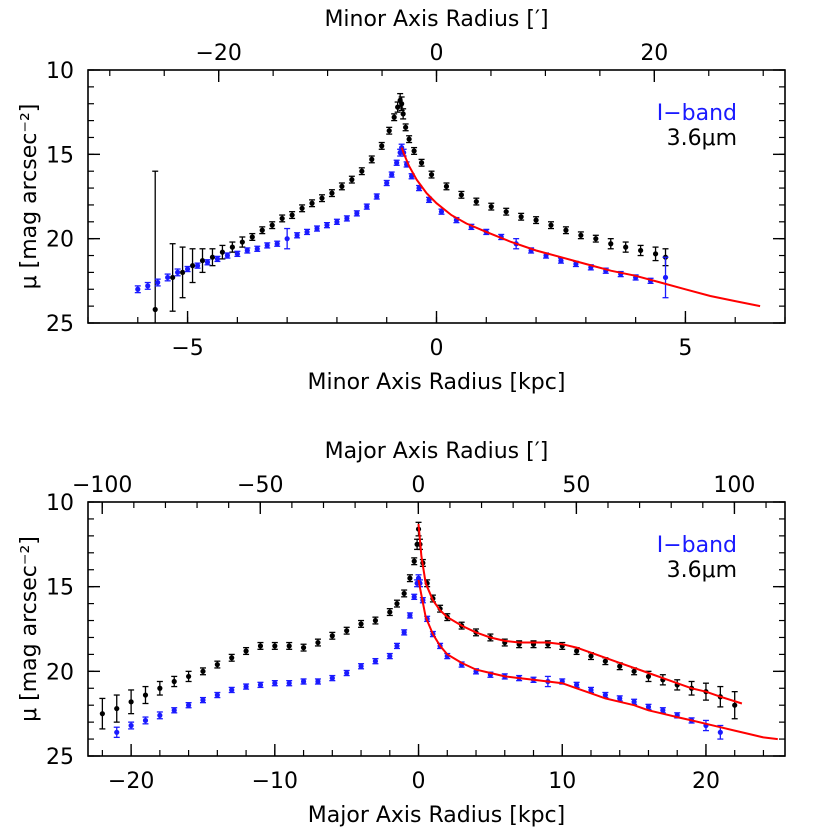 This screenshot has height=830, width=830. Describe the element at coordinates (102, 485) in the screenshot. I see `x2-tick-label: −100` at that location.